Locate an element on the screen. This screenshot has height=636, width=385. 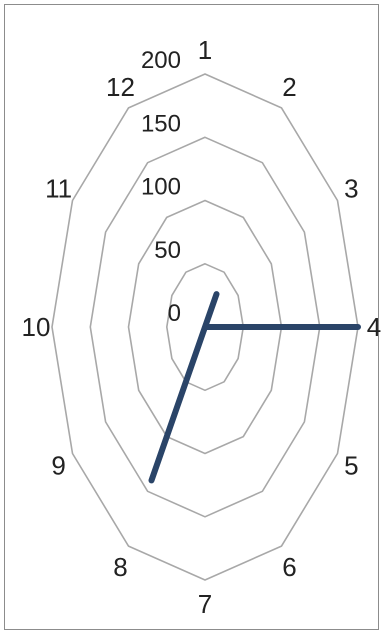
tick-label-1: 50 is located at coordinates (167, 250).